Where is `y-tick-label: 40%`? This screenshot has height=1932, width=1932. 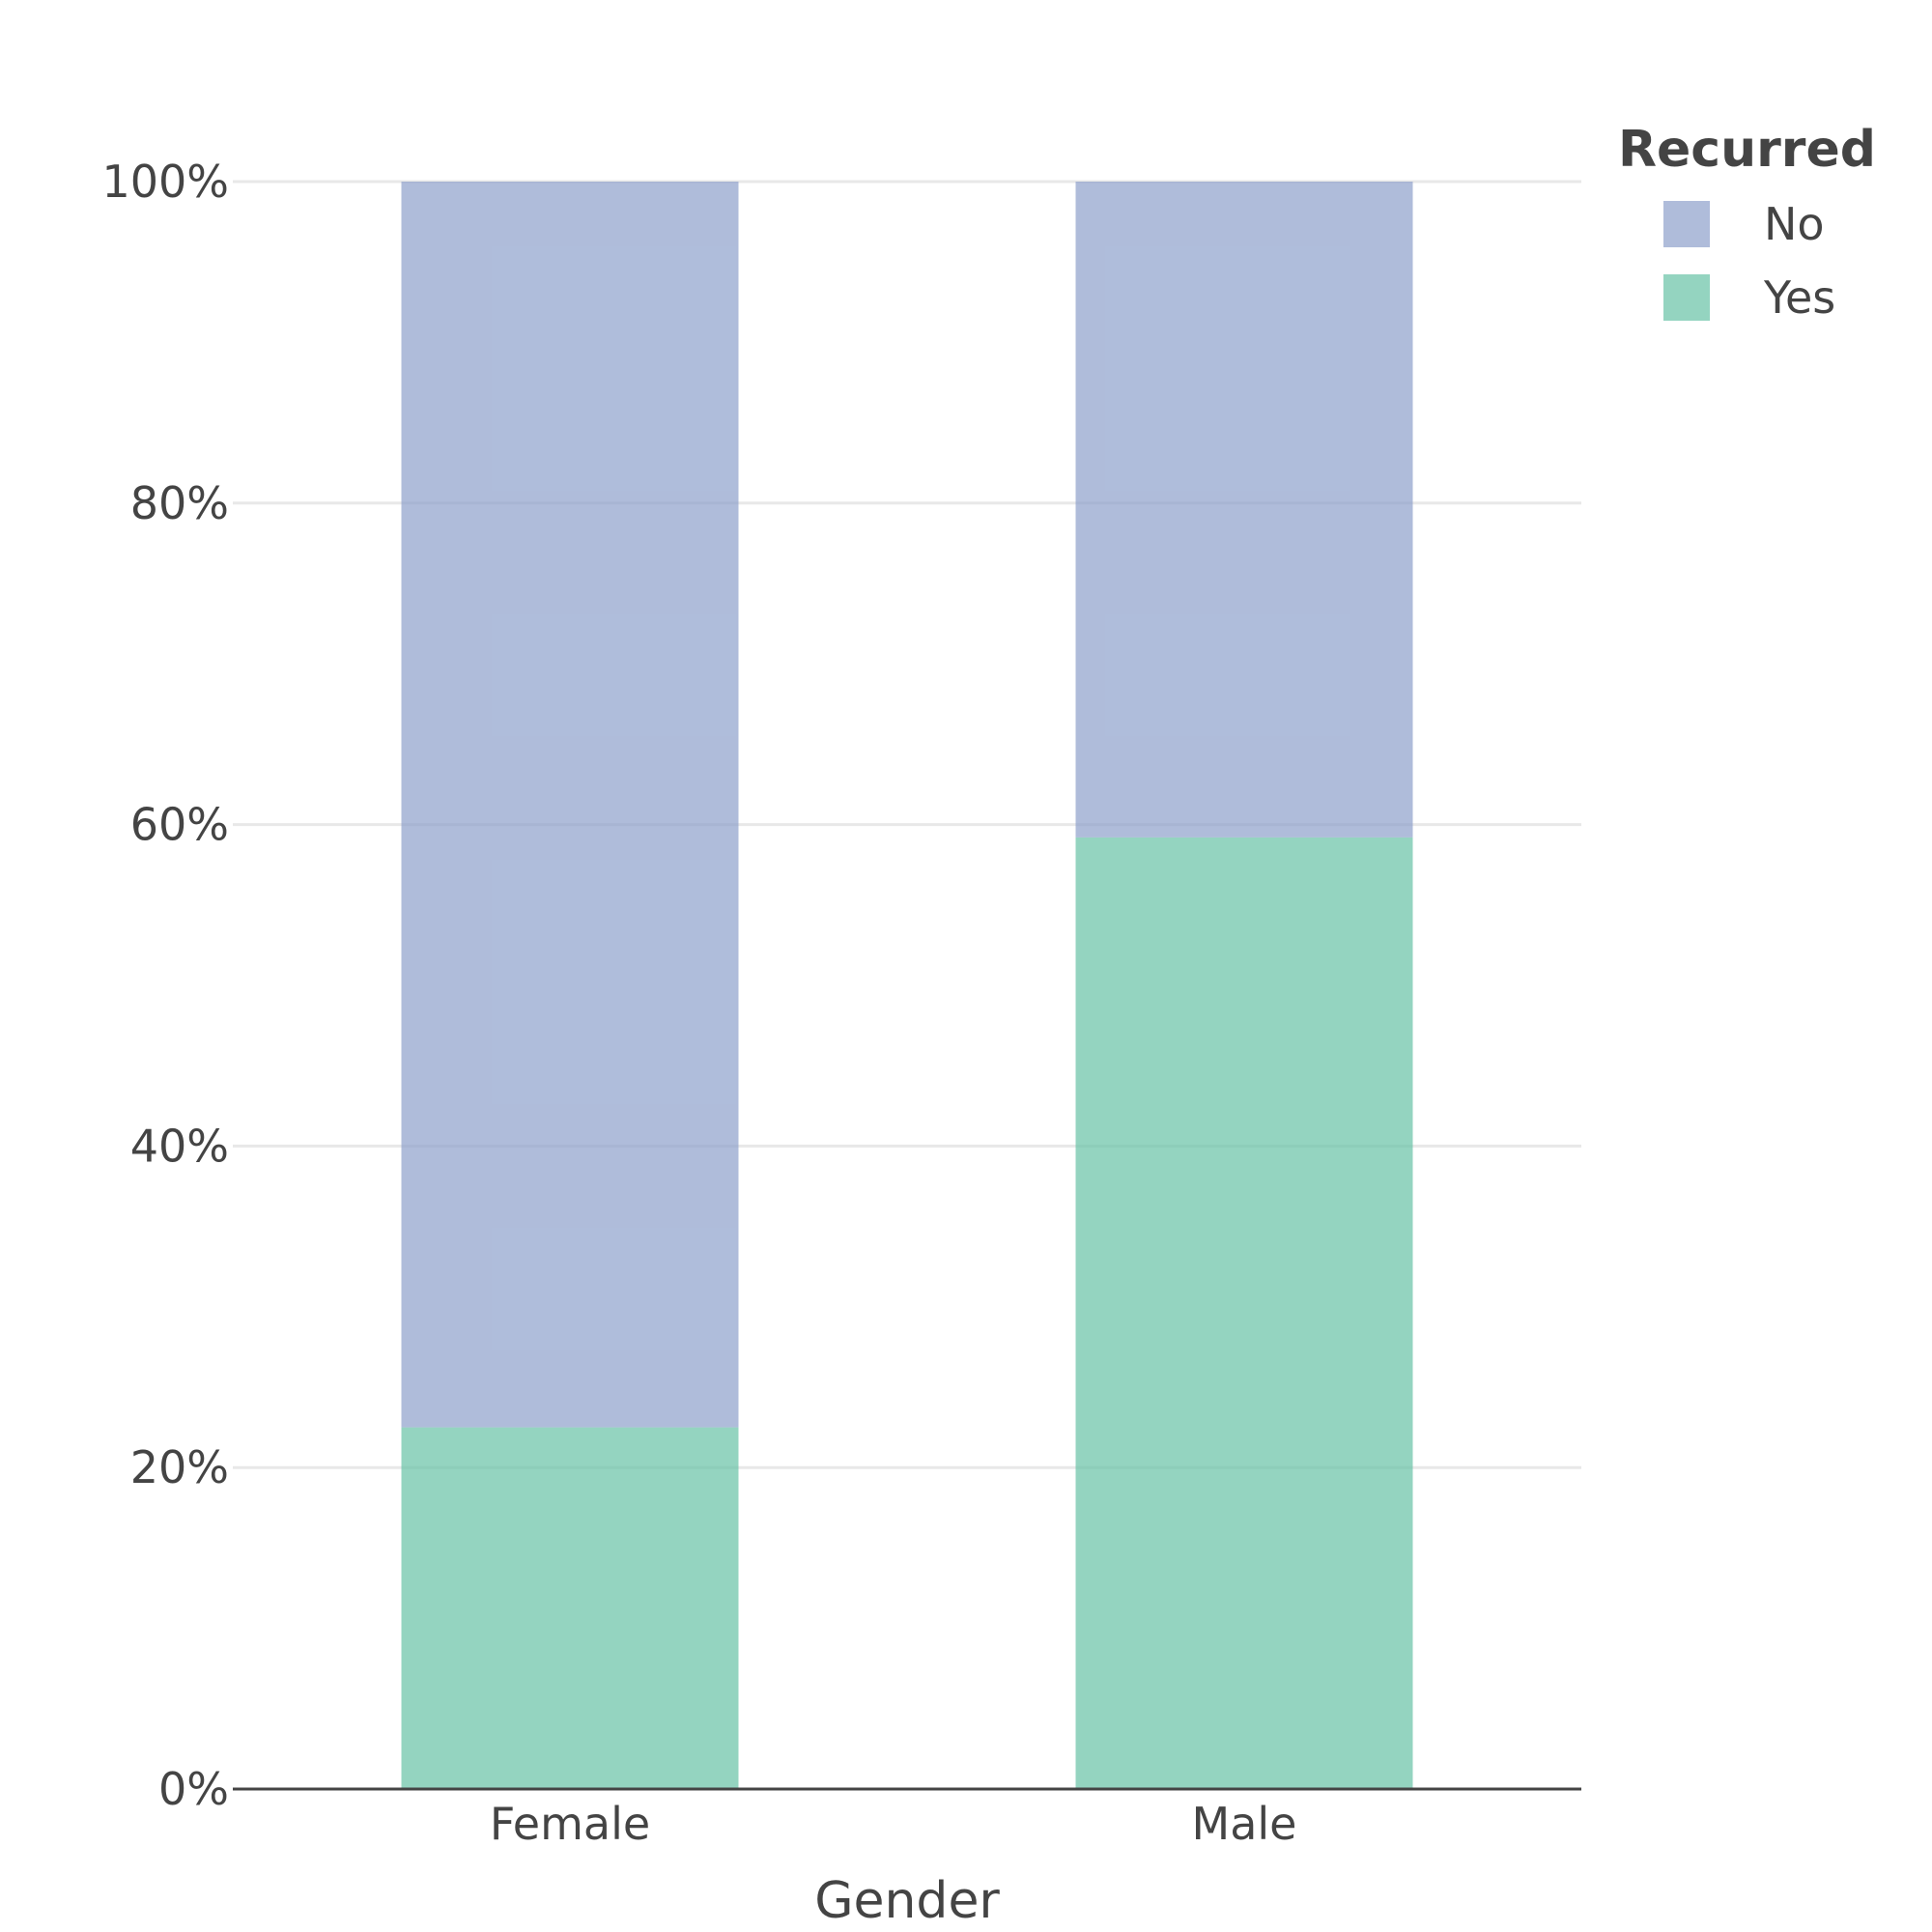
y-tick-label: 40% is located at coordinates (179, 1146).